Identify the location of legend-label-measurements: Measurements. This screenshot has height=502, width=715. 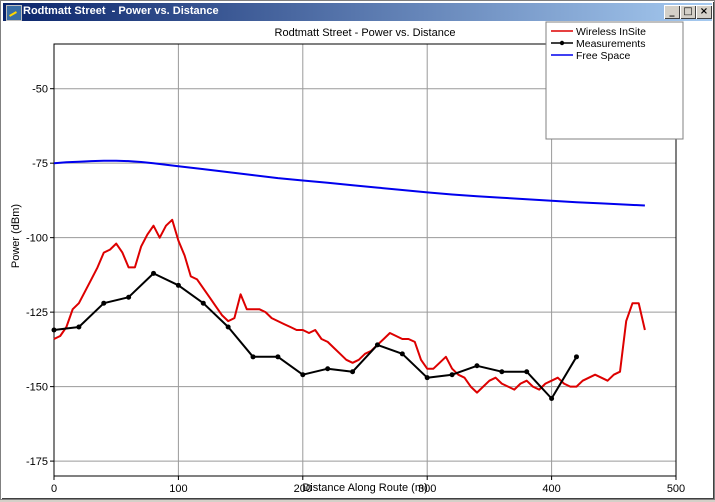
(610, 44).